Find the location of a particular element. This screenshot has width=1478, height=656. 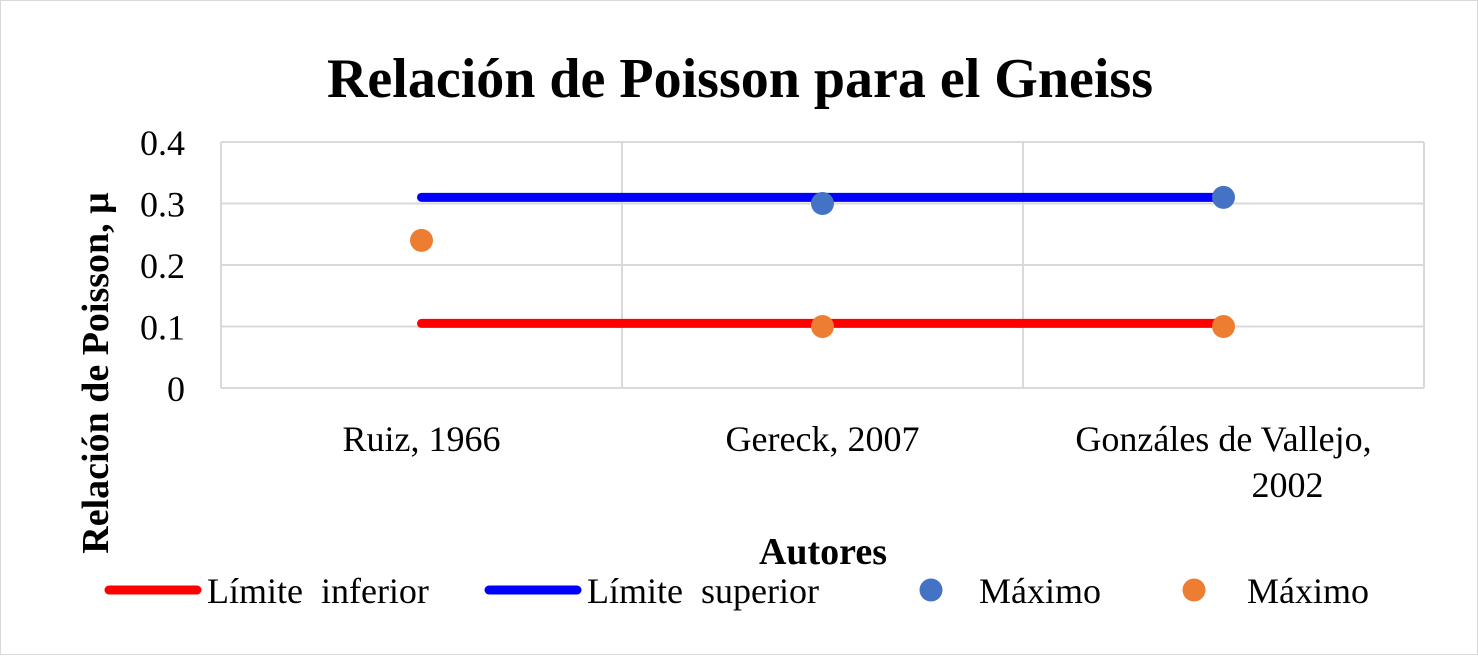

legend-label-2: Máximo is located at coordinates (1040, 591).